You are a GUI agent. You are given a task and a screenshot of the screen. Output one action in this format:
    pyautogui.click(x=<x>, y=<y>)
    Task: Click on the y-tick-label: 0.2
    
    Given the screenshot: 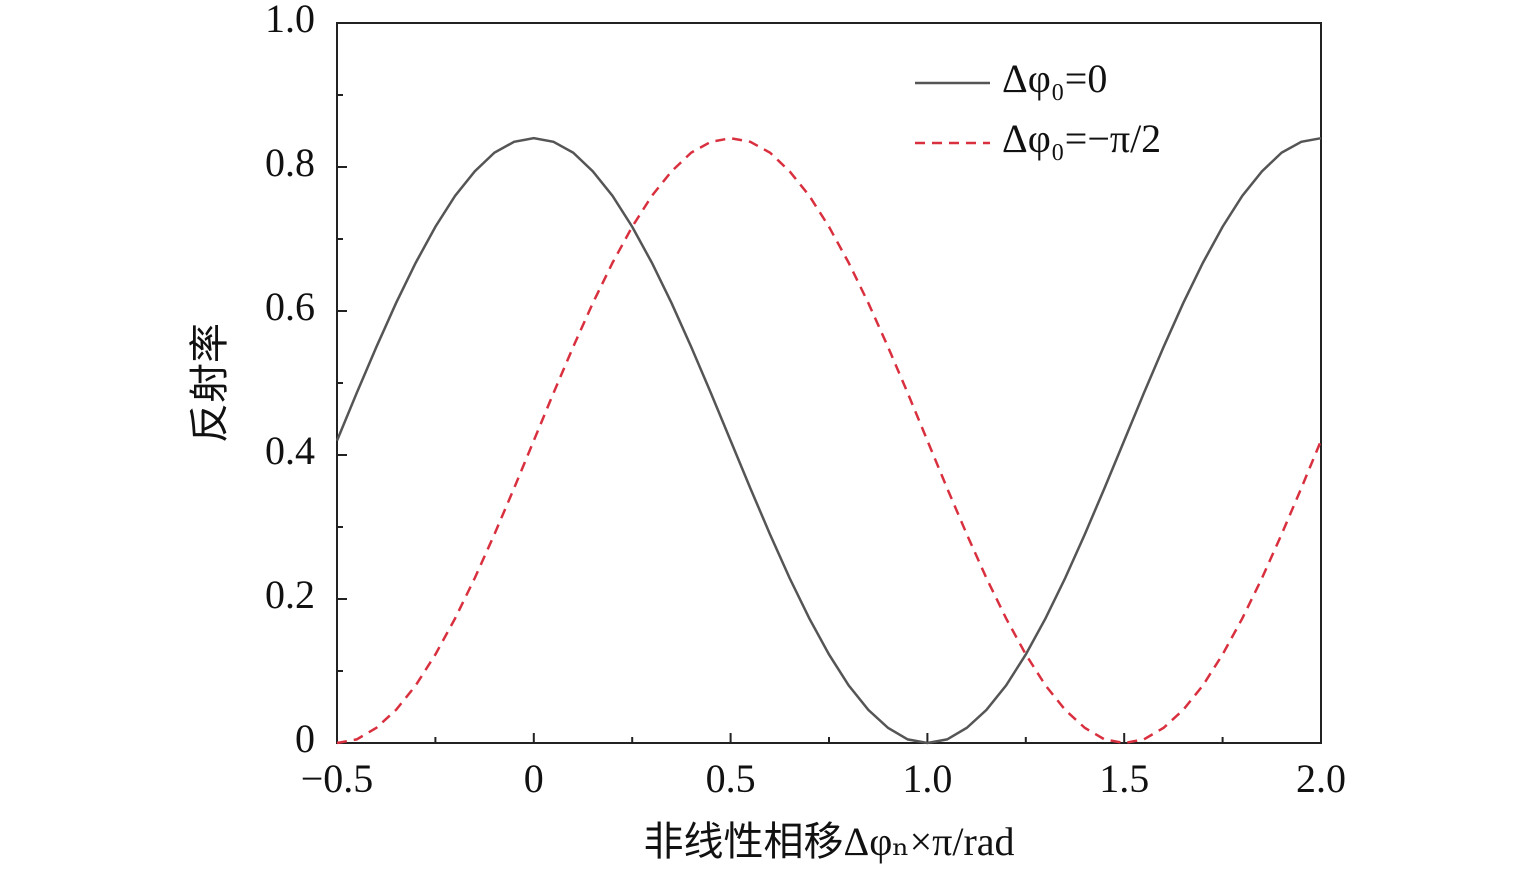 What is the action you would take?
    pyautogui.click(x=290, y=594)
    